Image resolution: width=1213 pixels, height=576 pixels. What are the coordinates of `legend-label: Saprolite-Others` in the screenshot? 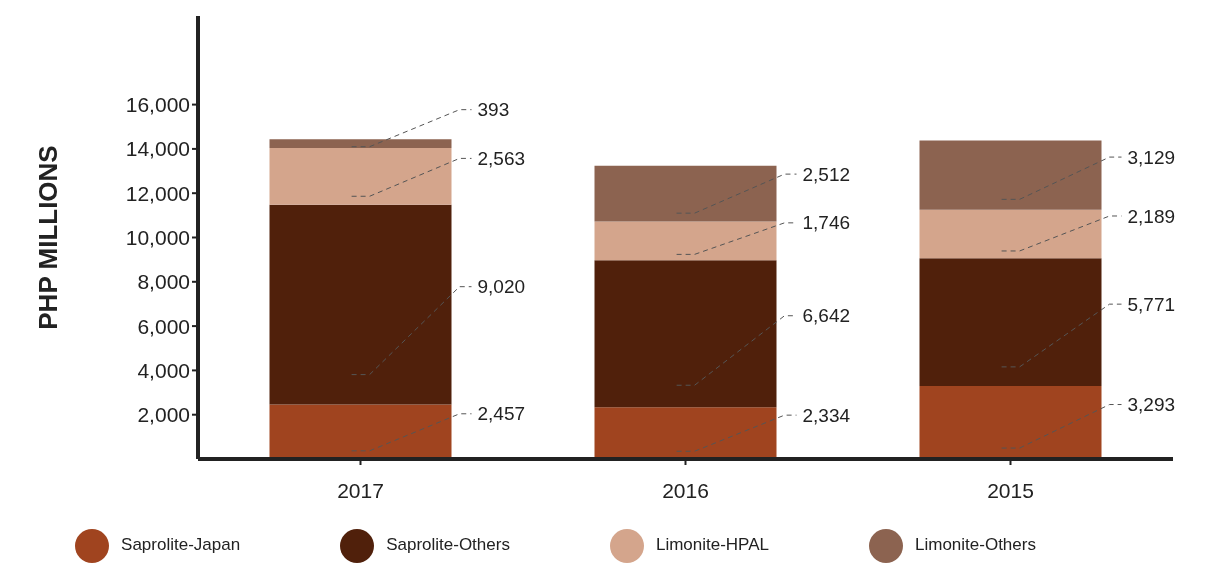 It's located at (448, 545).